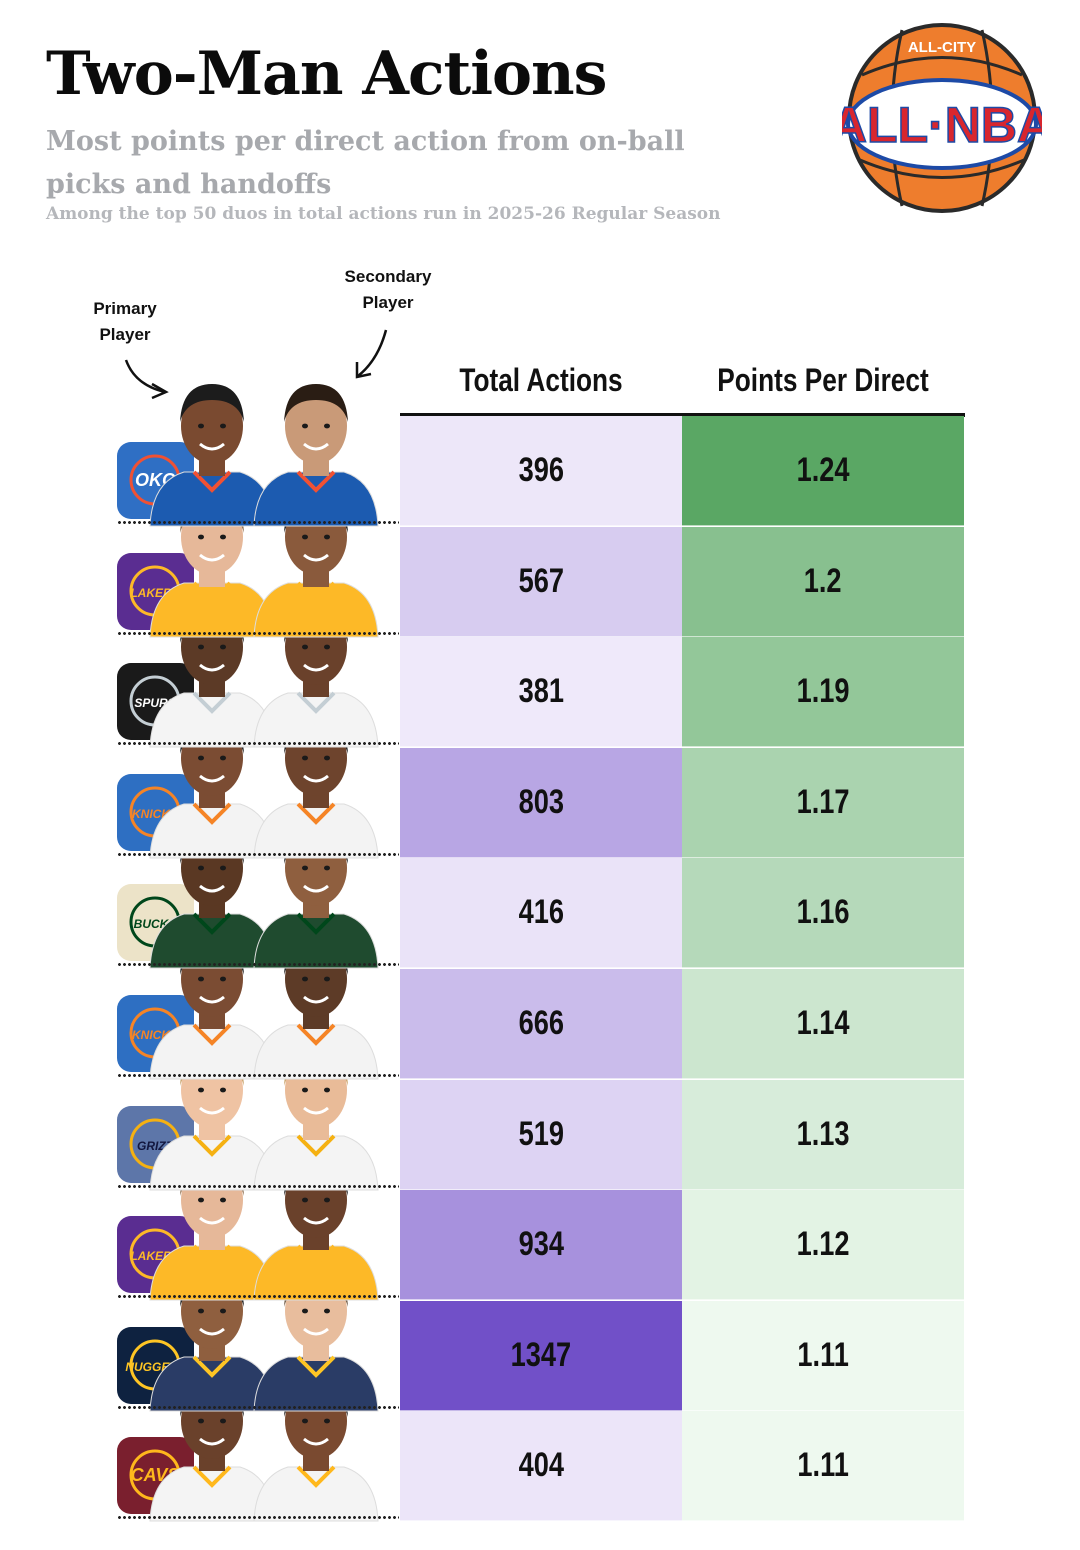 Image resolution: width=1080 pixels, height=1550 pixels. I want to click on points-per-direct-cell: 1.24, so click(823, 471).